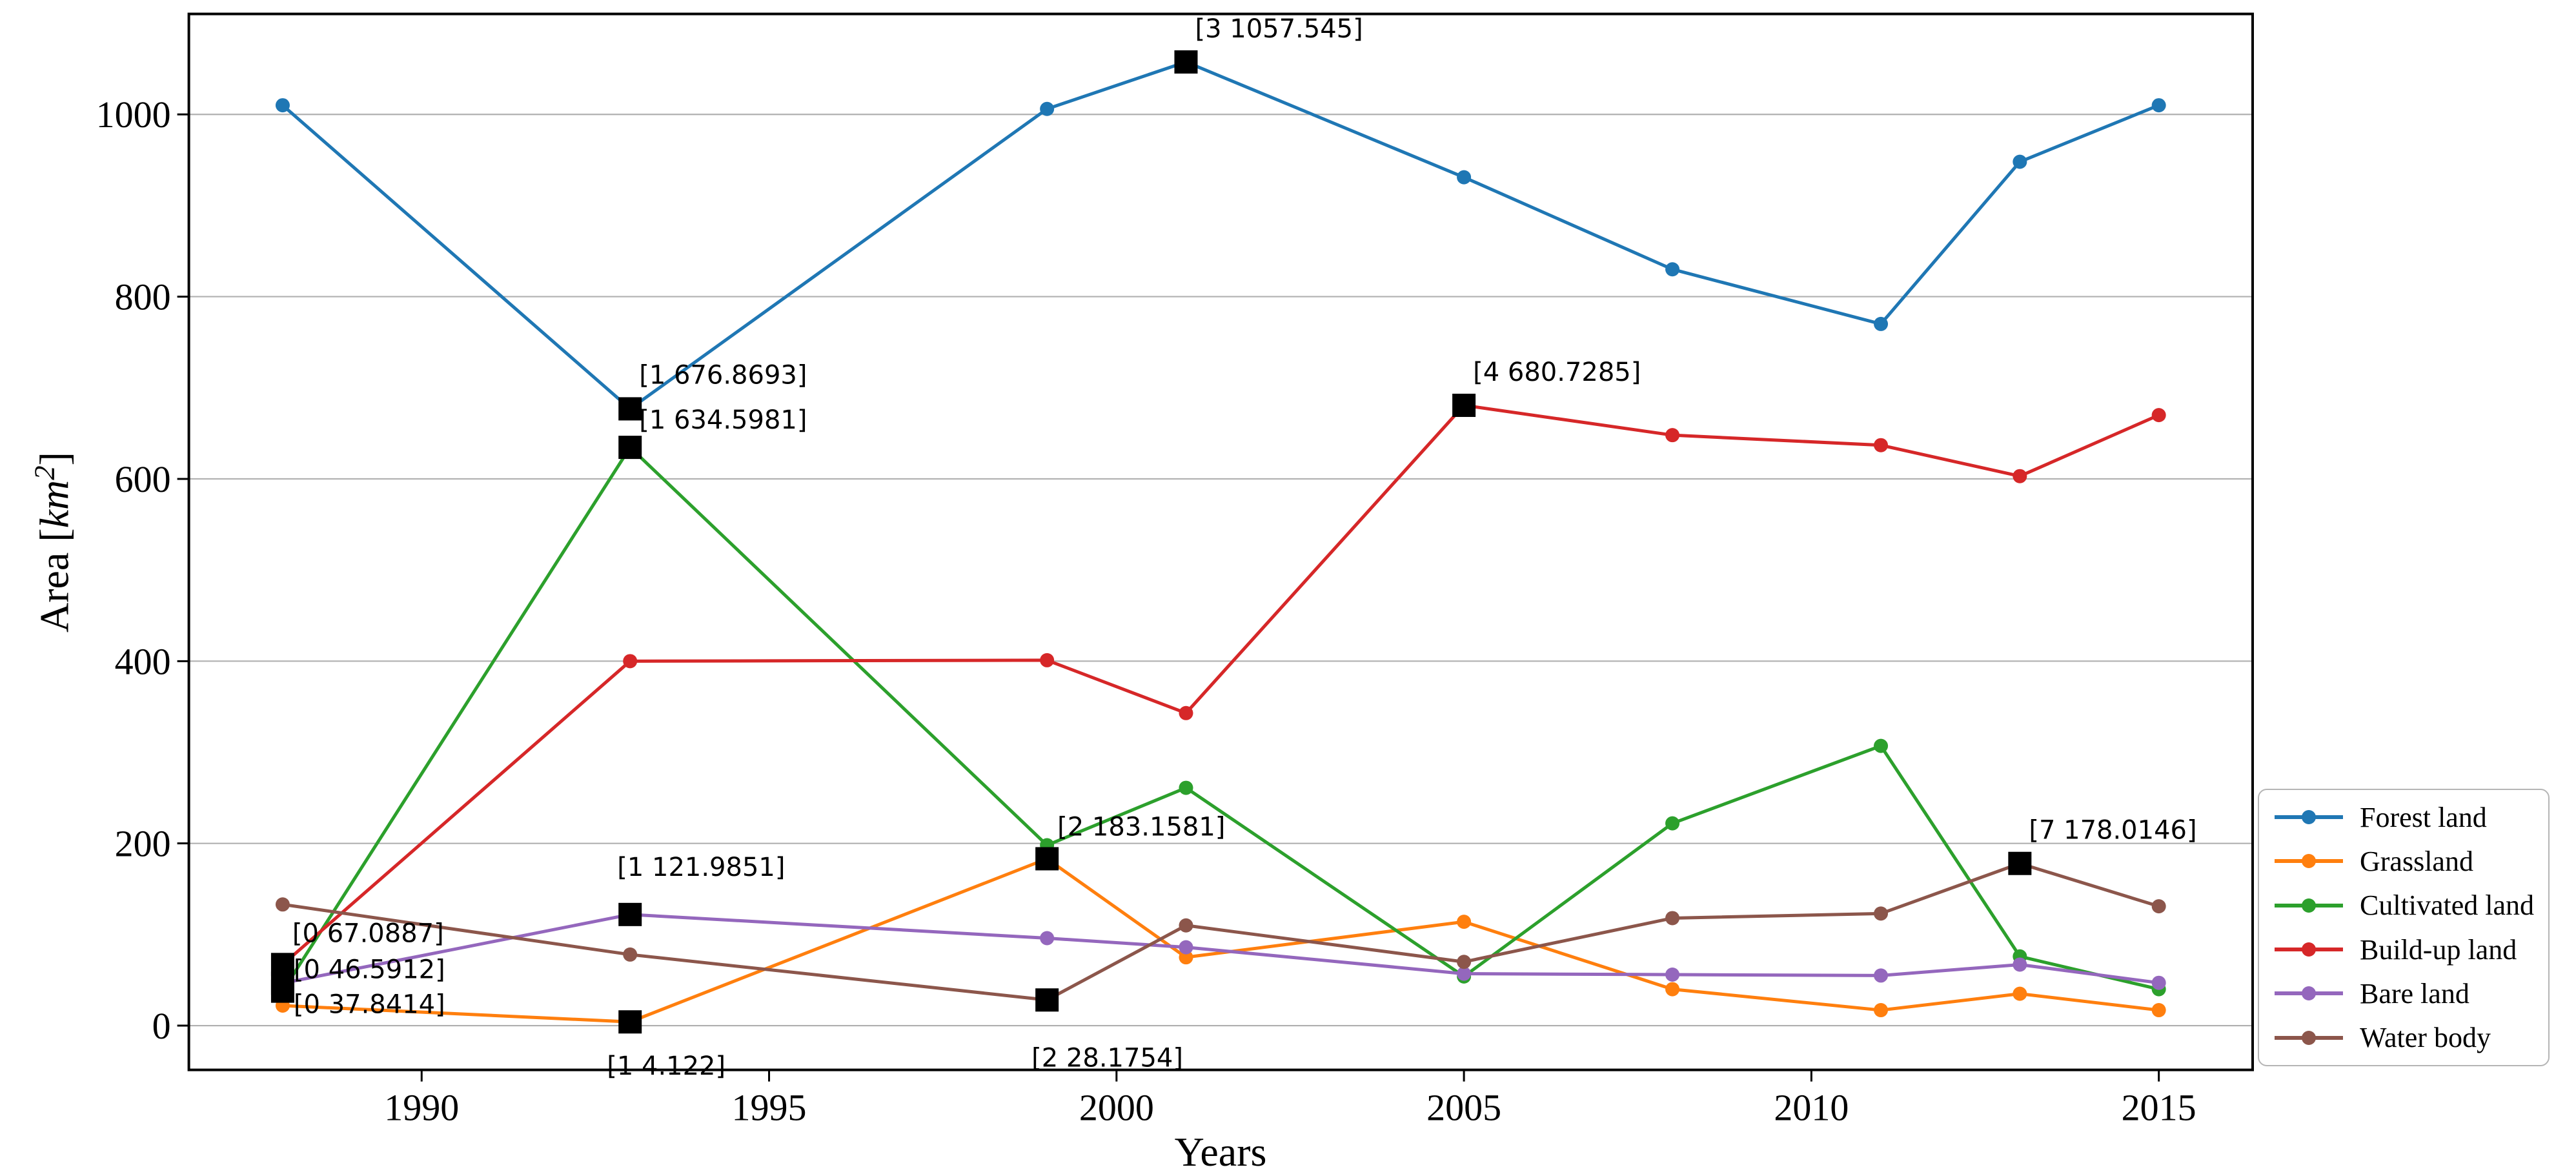 This screenshot has width=2576, height=1176. Describe the element at coordinates (44, 472) in the screenshot. I see `y-axis-label-exponent: 2` at that location.